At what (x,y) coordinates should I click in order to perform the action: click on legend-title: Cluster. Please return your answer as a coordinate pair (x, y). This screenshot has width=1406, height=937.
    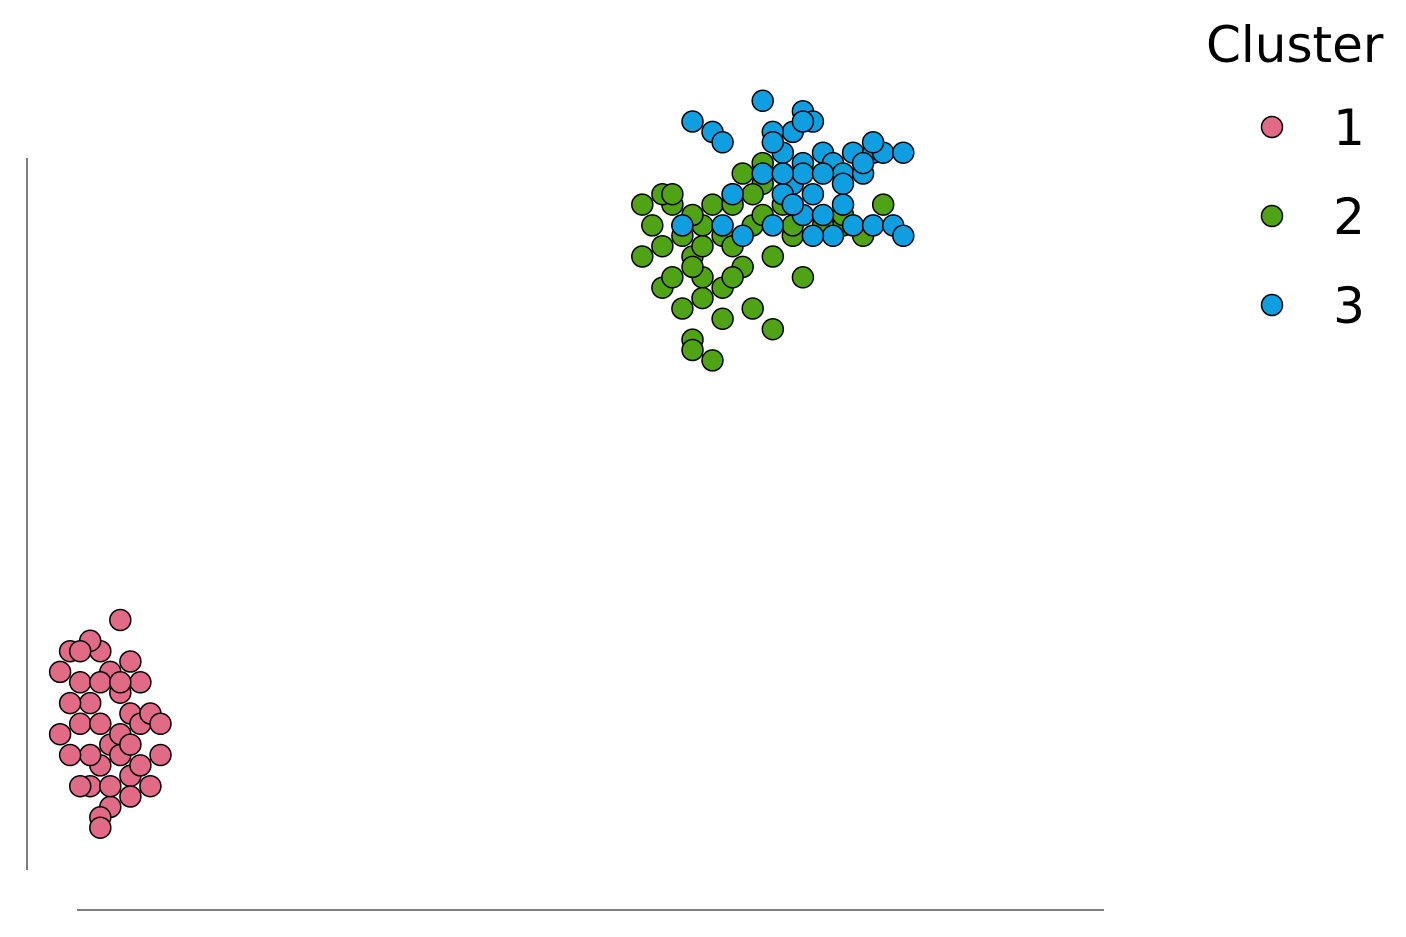
    Looking at the image, I should click on (1295, 45).